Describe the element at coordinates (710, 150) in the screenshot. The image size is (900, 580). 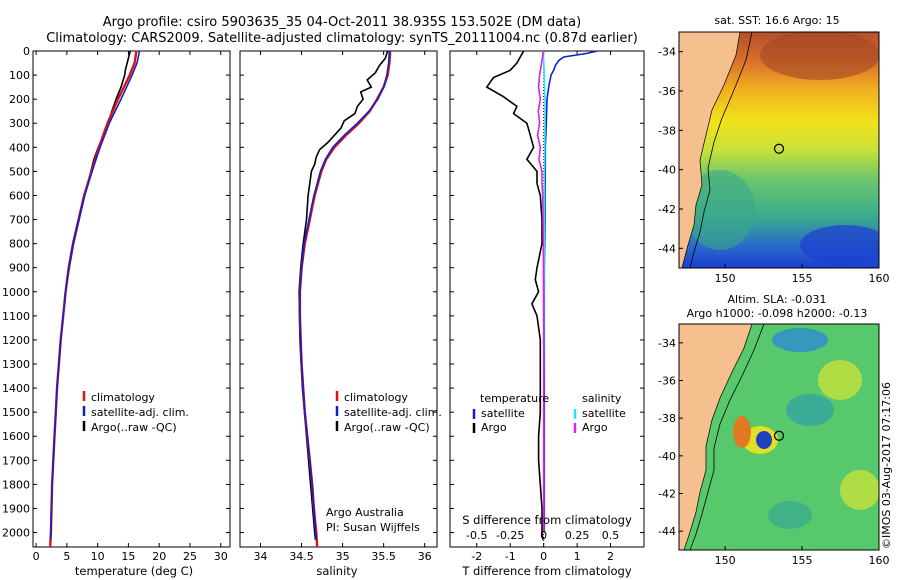
I see `sst-land` at that location.